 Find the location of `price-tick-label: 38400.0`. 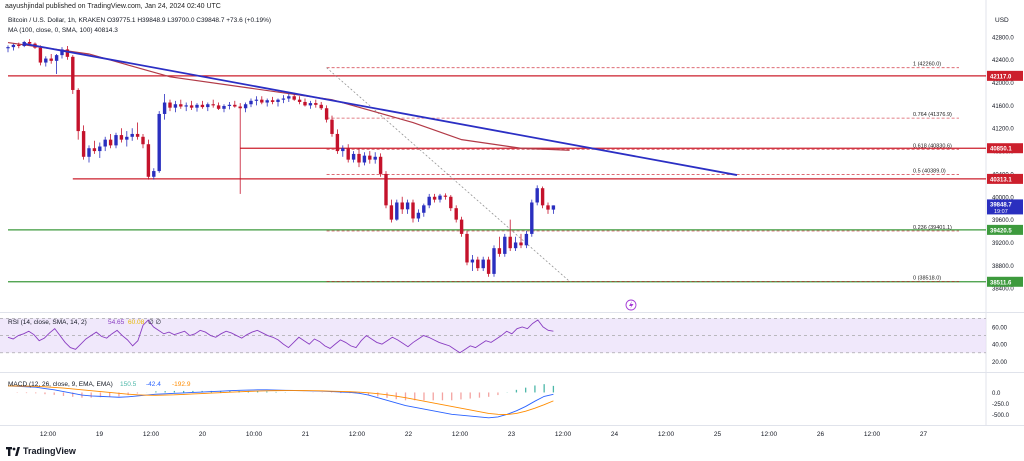

price-tick-label: 38400.0 is located at coordinates (1003, 290).